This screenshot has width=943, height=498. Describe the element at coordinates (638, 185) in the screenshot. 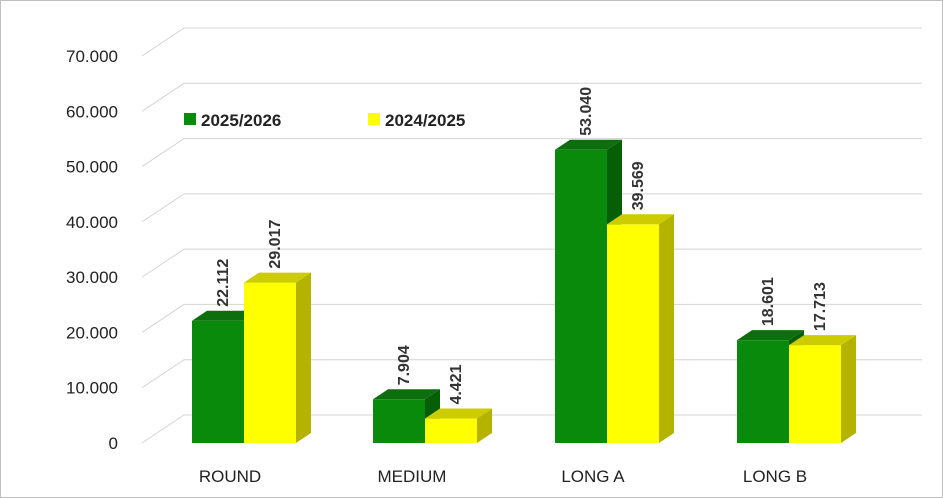

I see `data-label: 39.569` at that location.